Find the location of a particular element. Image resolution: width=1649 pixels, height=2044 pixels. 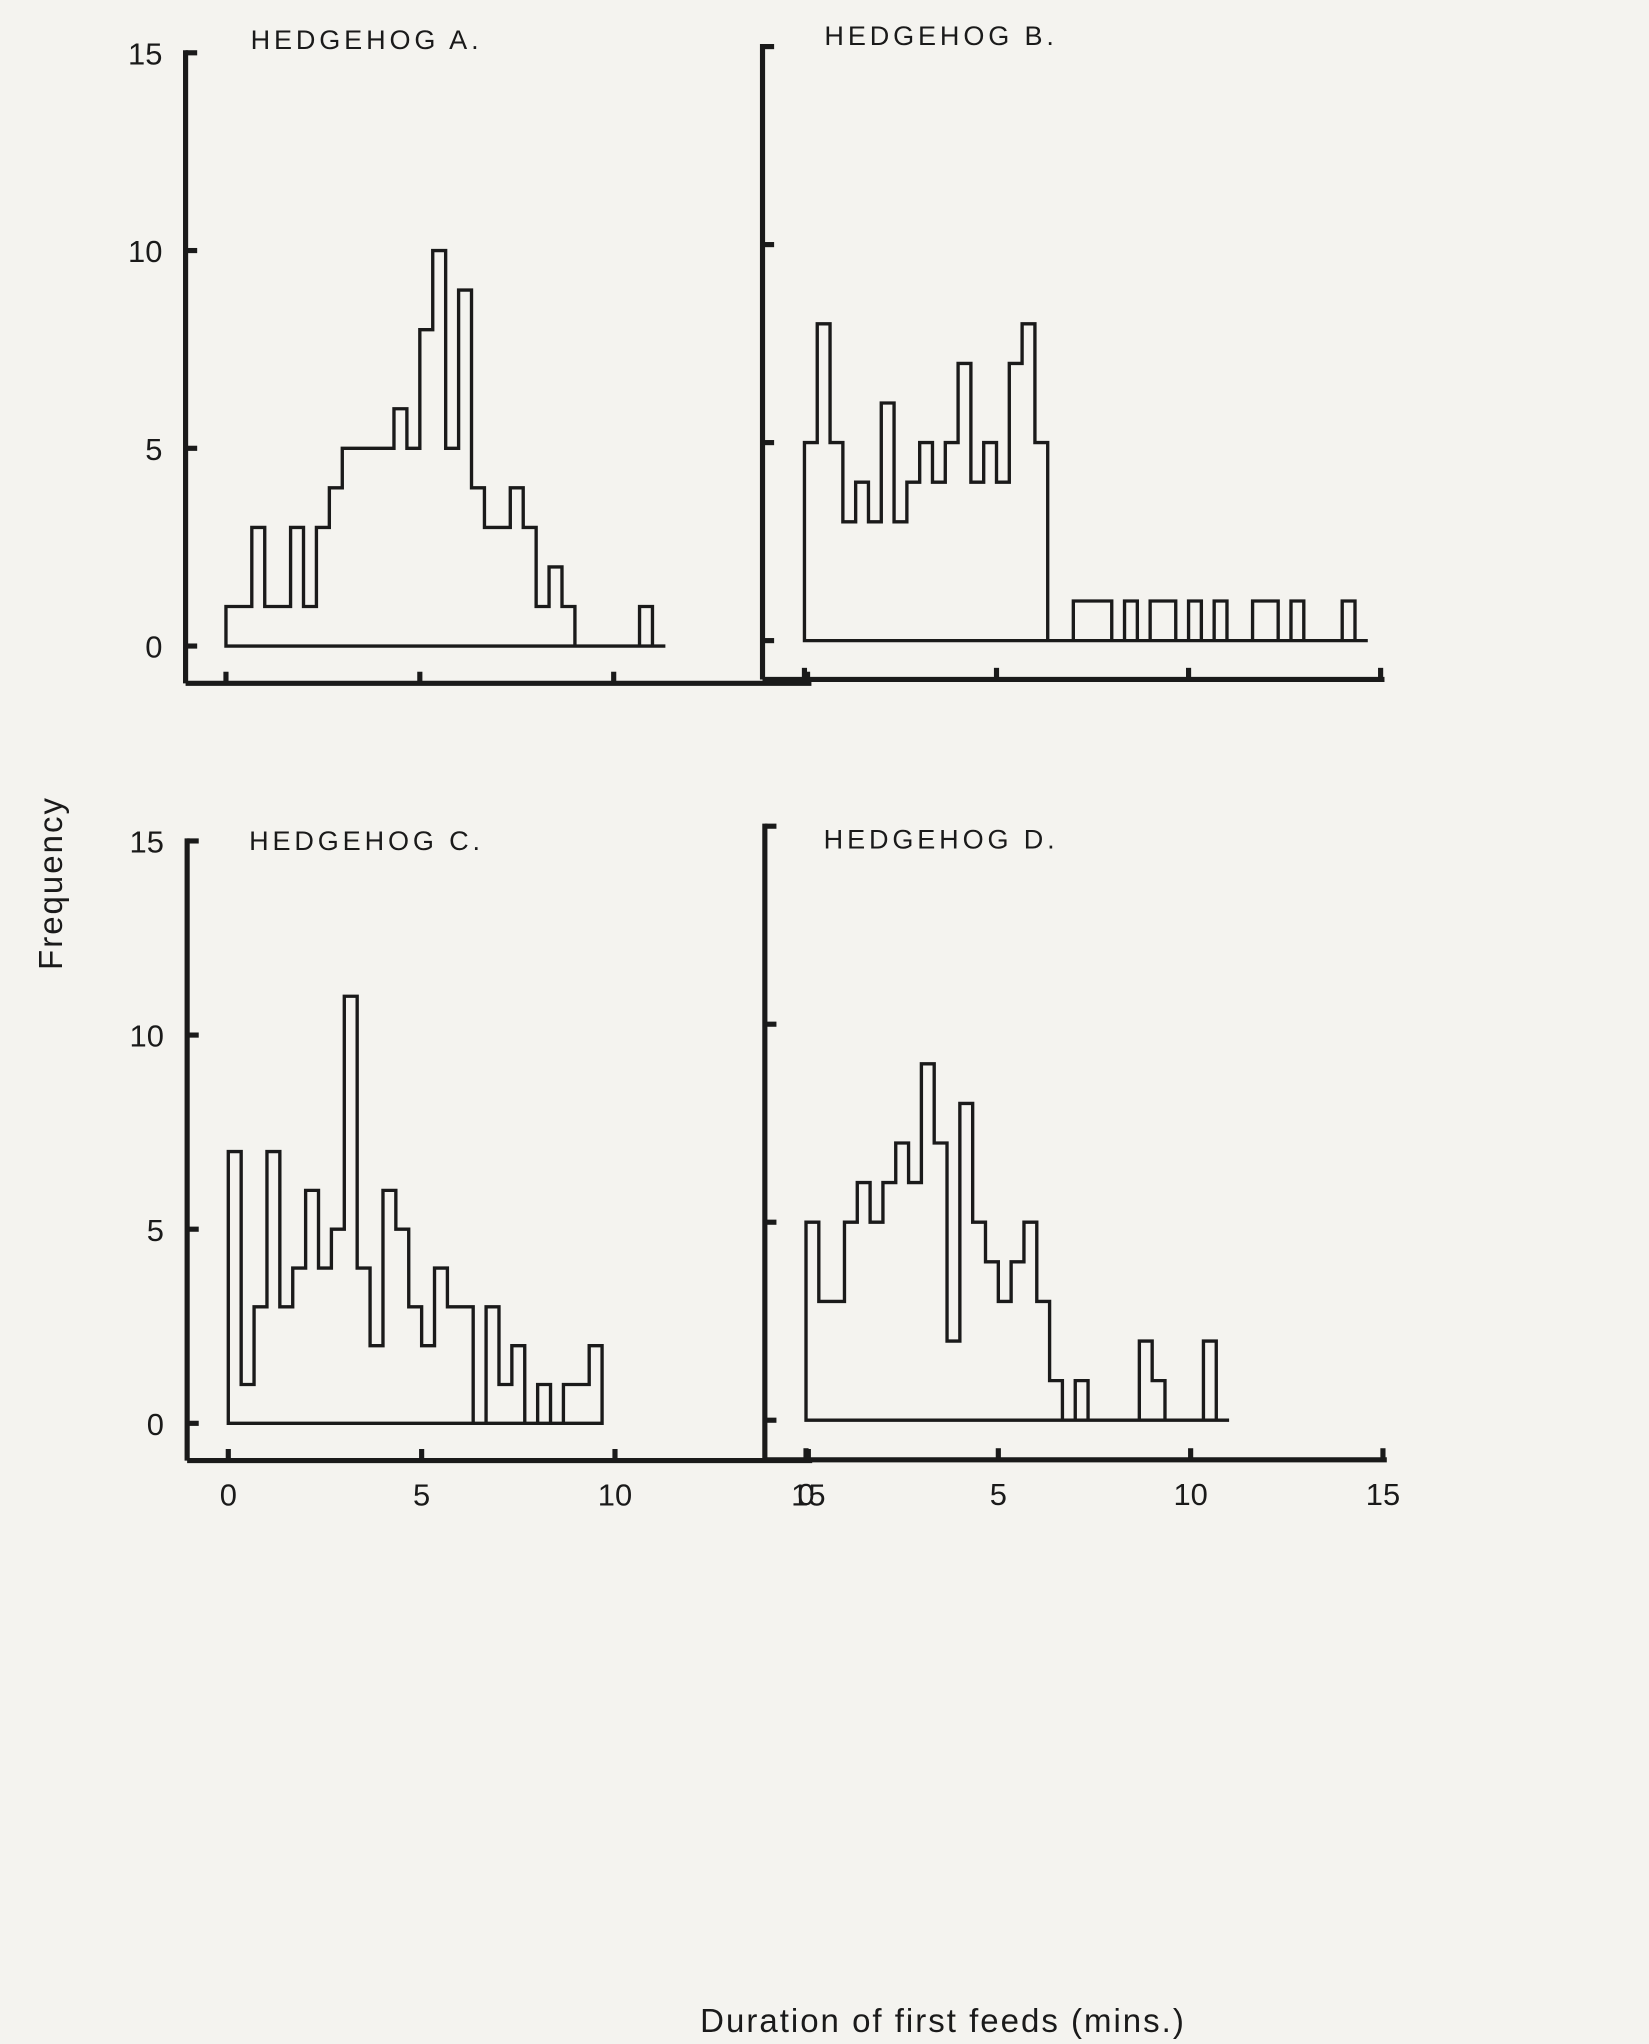

y-axis-label: Frequency is located at coordinates (50, 883).